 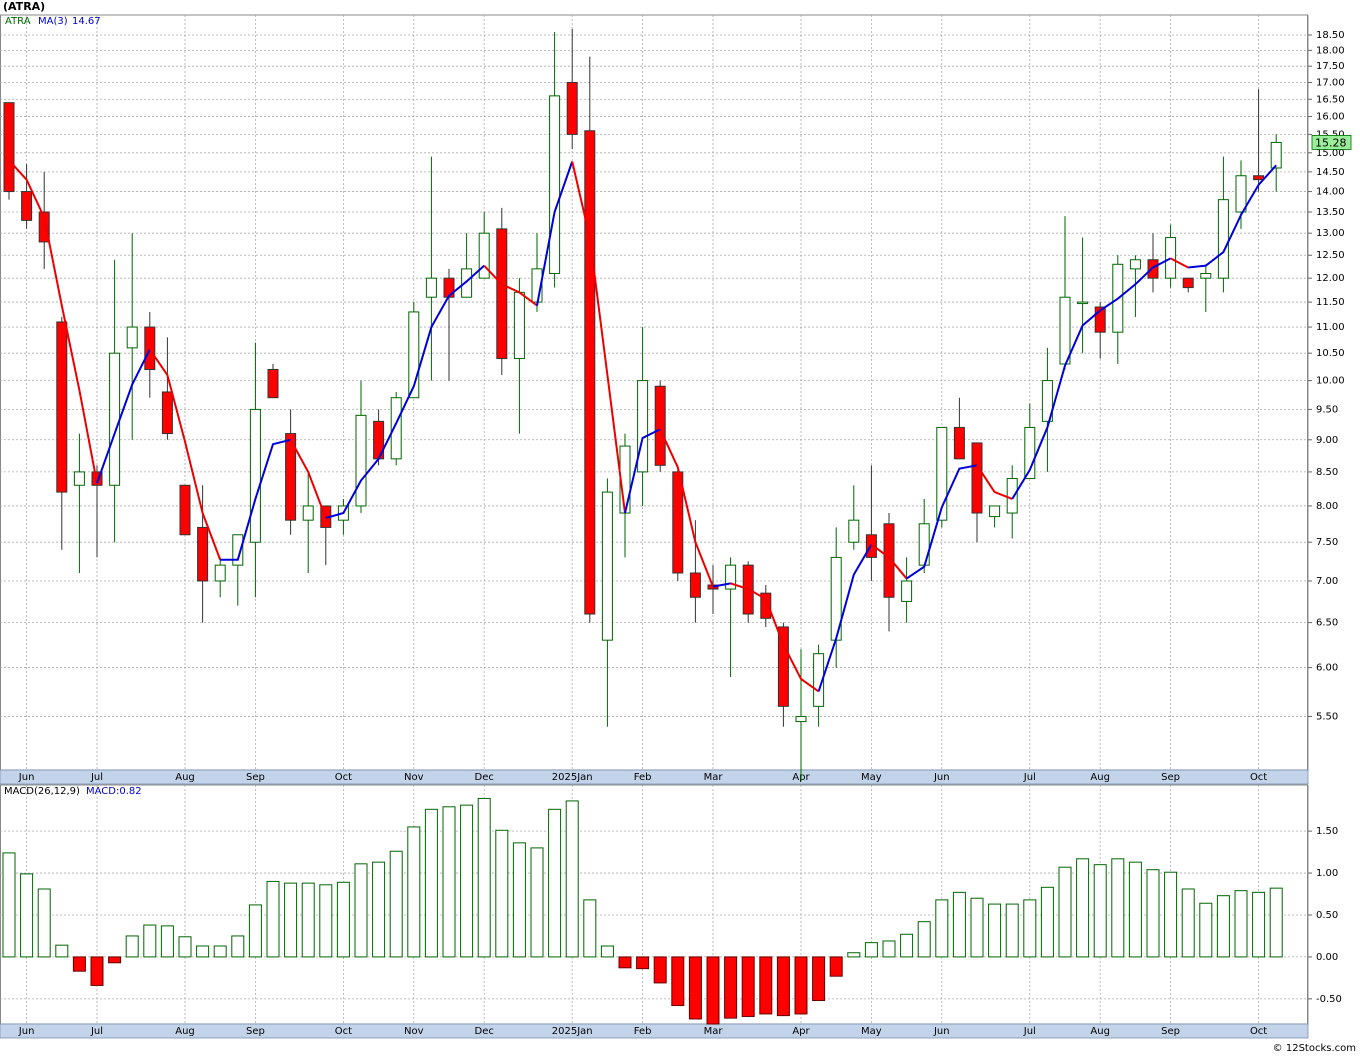 What do you see at coordinates (1329, 999) in the screenshot?
I see `y-tick-label: -0.50` at bounding box center [1329, 999].